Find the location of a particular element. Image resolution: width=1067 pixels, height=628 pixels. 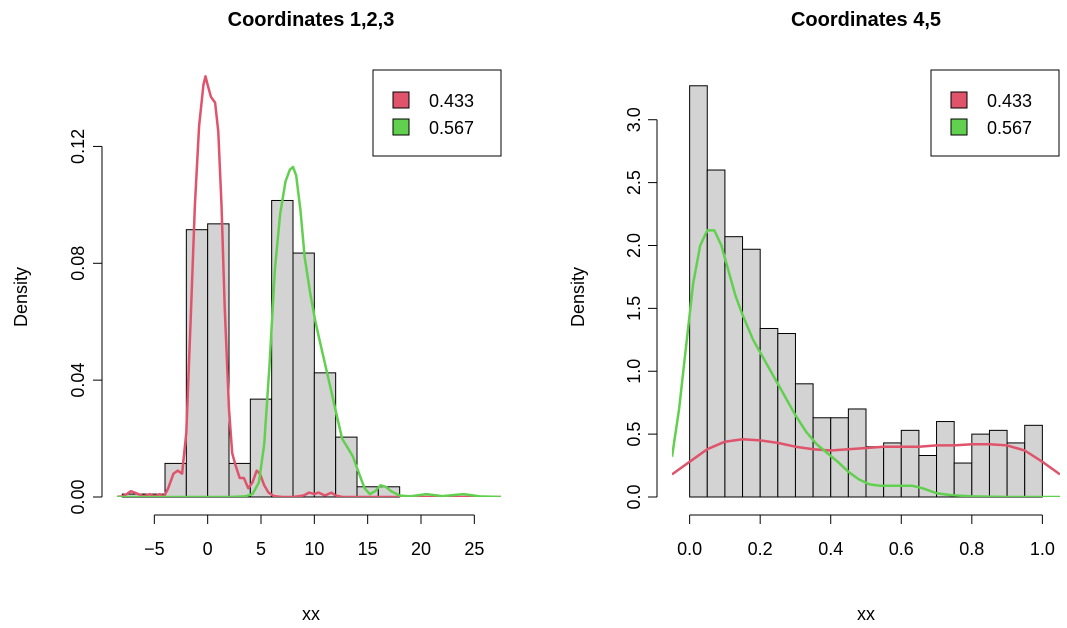

y-tick-label: 2.0 is located at coordinates (634, 245).